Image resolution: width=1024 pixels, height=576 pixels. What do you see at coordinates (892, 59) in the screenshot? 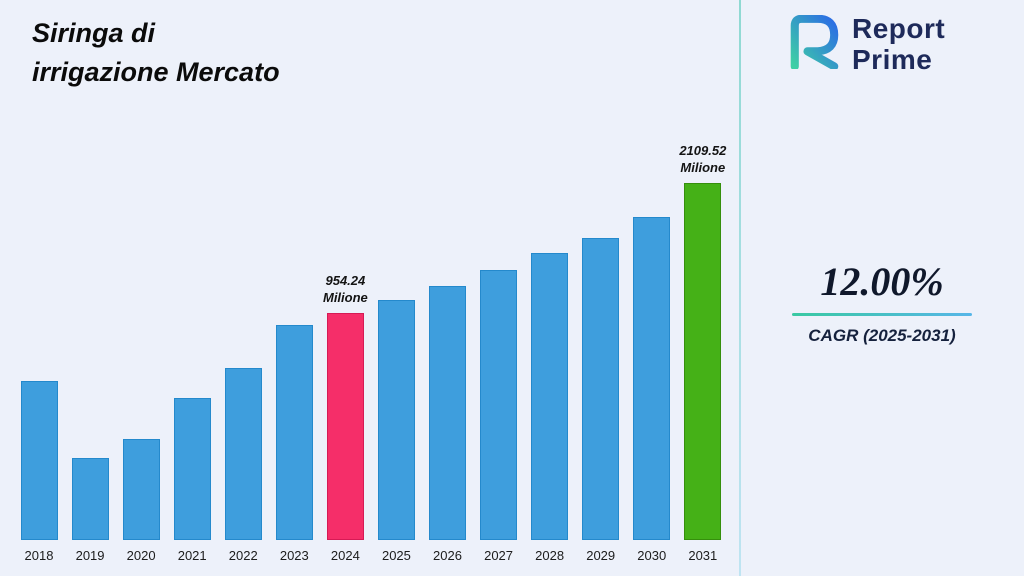
I see `logo-text-line2: Prime` at bounding box center [892, 59].